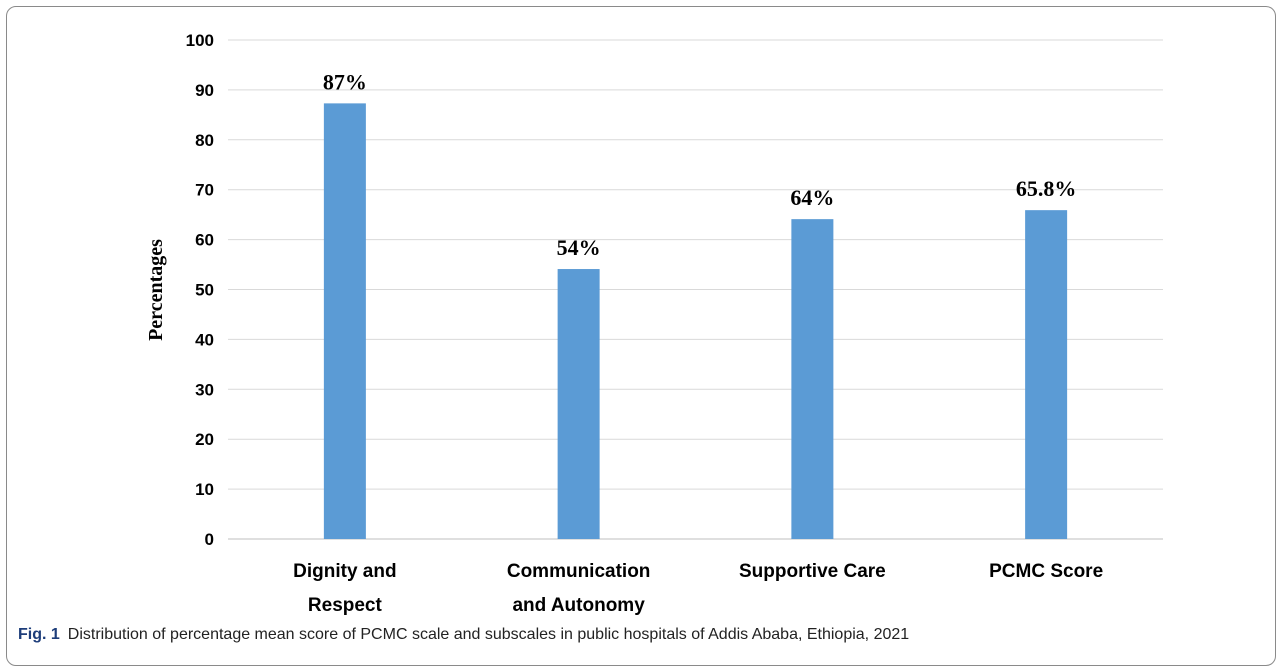 This screenshot has height=666, width=1283. What do you see at coordinates (204, 339) in the screenshot?
I see `y-tick-label: 40` at bounding box center [204, 339].